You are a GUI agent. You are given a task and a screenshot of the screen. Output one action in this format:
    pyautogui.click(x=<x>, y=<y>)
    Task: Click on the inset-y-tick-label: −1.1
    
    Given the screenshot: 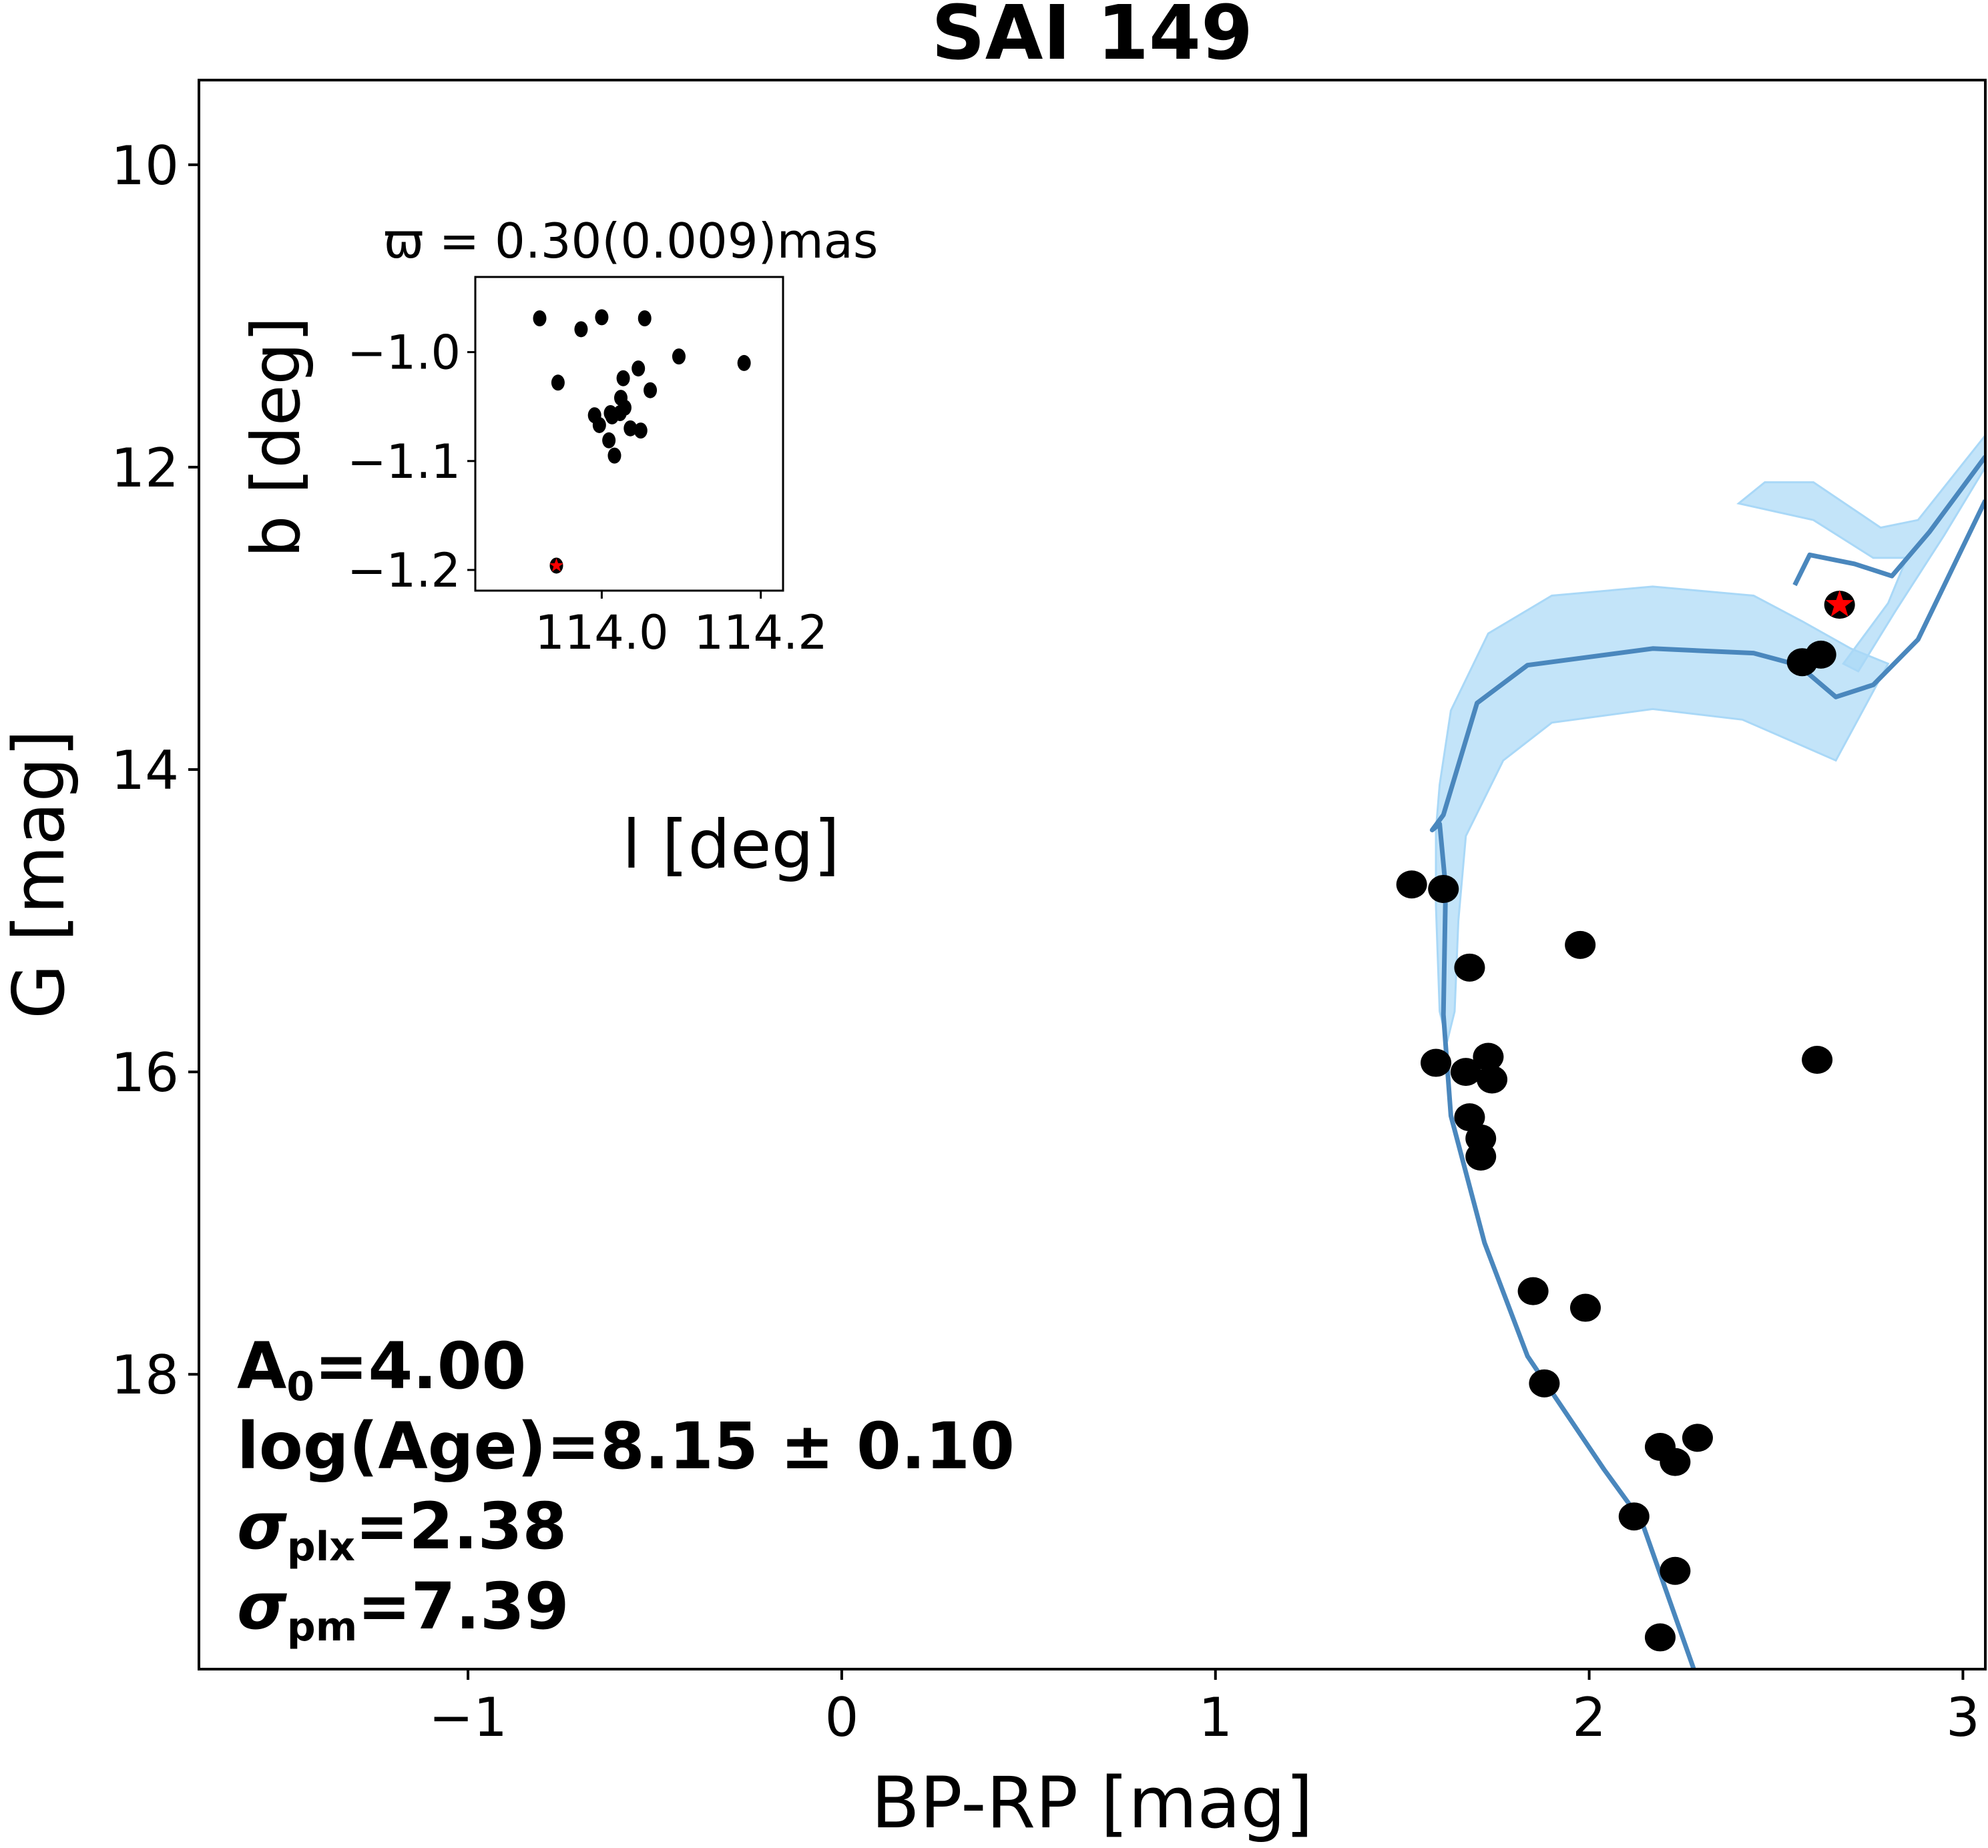 What is the action you would take?
    pyautogui.click(x=404, y=462)
    